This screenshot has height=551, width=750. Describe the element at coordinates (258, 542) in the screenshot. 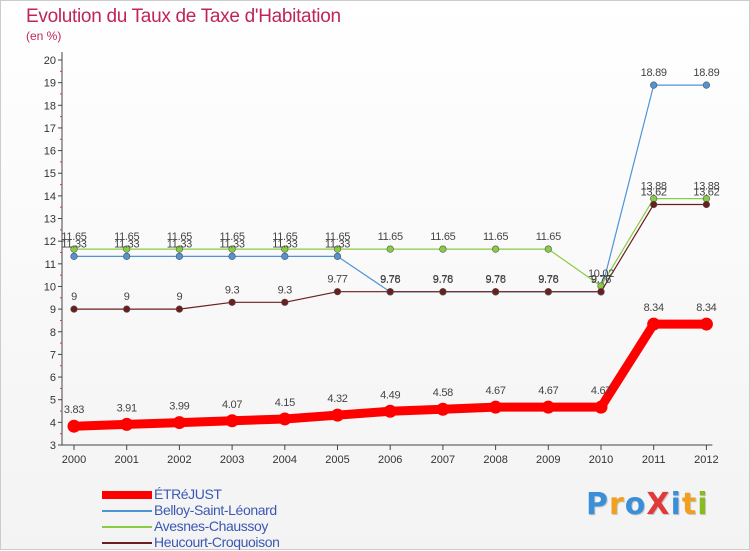

I see `legend-item-heucourt: Heucourt-Croquoison` at that location.